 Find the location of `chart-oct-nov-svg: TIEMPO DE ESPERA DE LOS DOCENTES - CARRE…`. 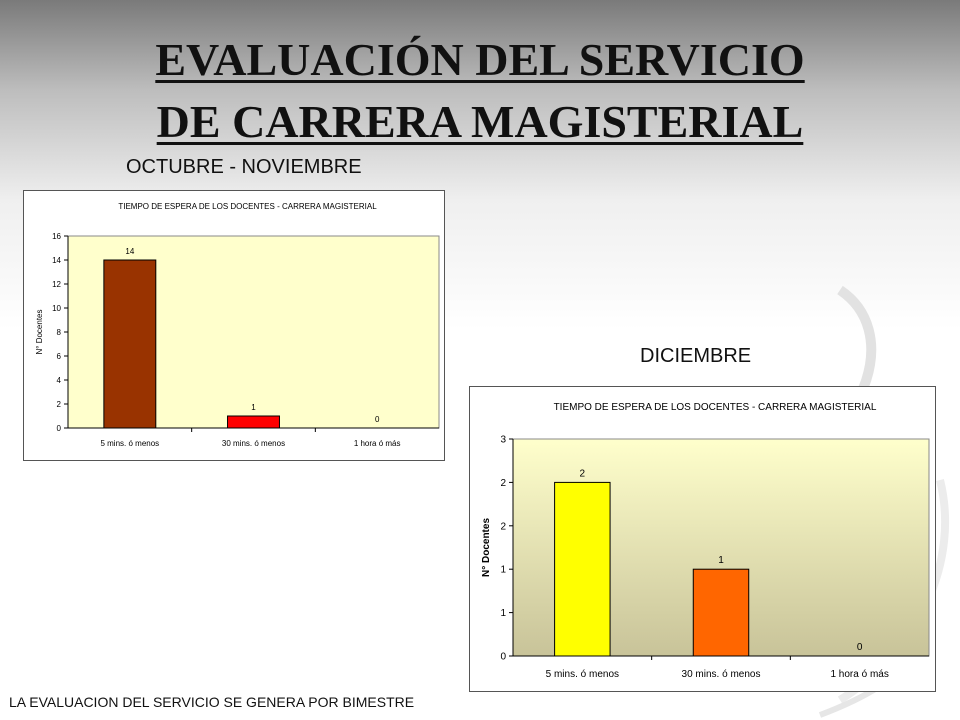

chart-oct-nov-svg: TIEMPO DE ESPERA DE LOS DOCENTES - CARRE… is located at coordinates (237, 325).